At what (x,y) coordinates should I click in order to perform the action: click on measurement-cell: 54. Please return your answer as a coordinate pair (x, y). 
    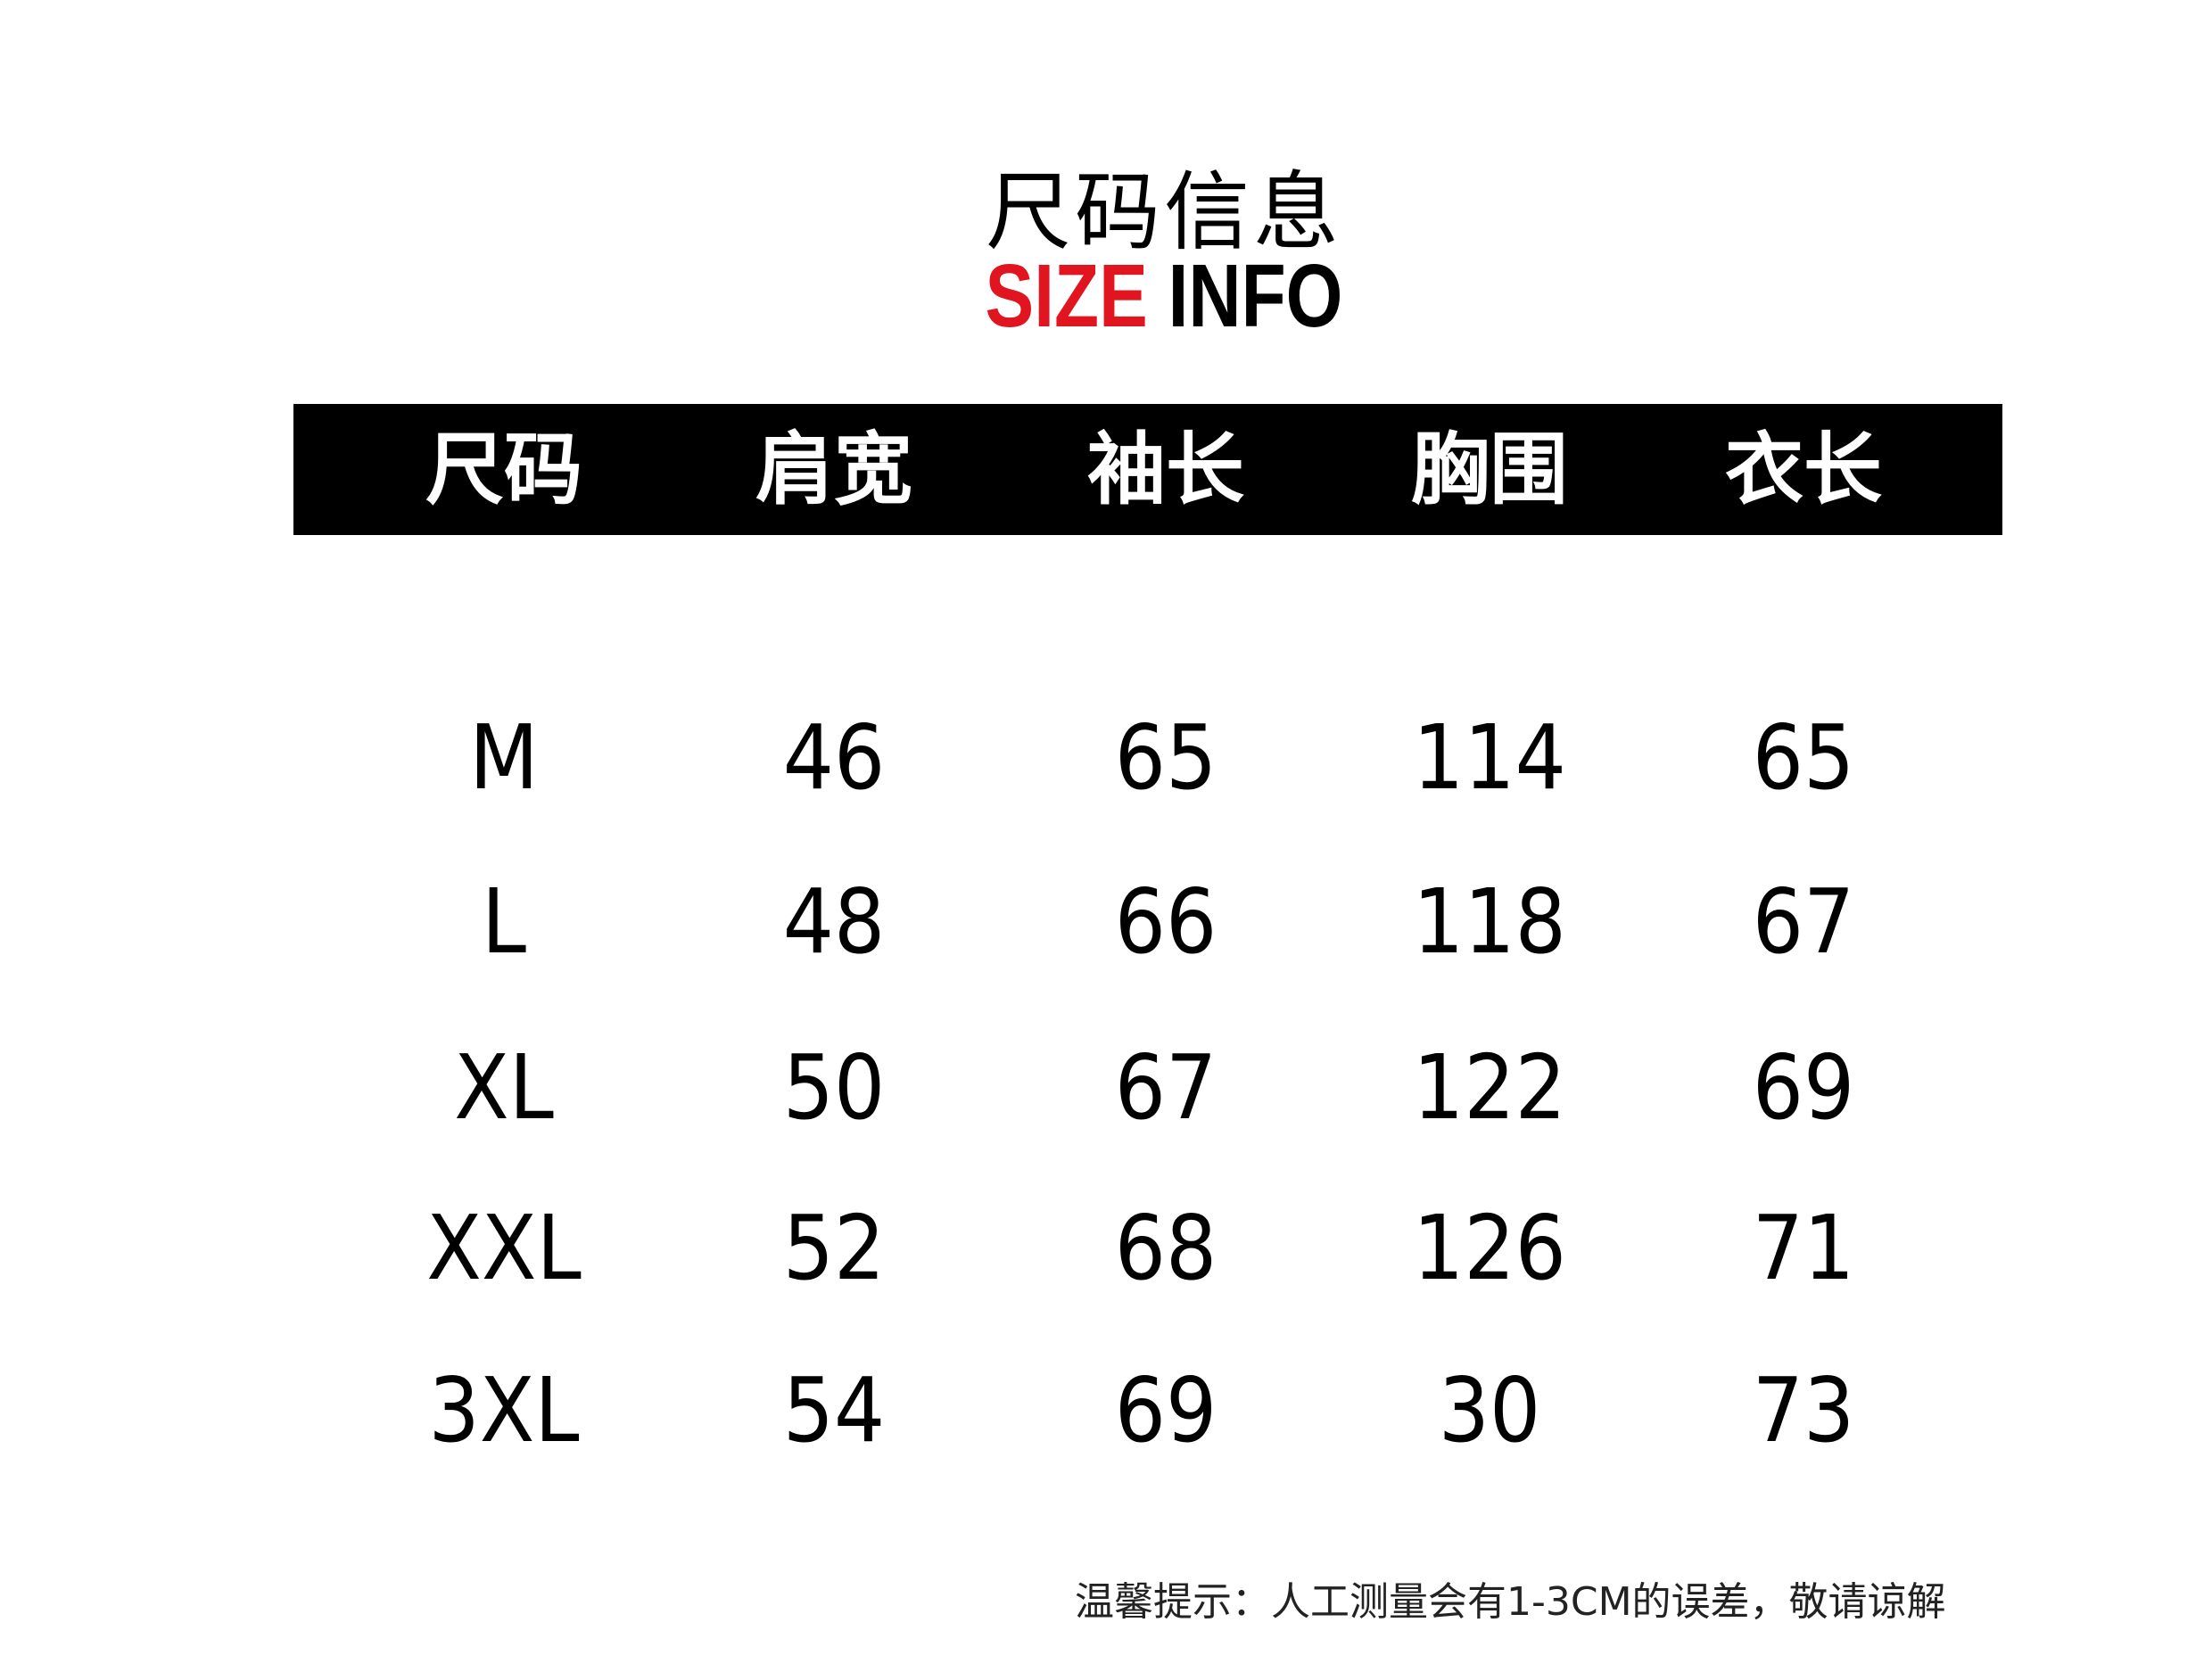
    Looking at the image, I should click on (834, 1410).